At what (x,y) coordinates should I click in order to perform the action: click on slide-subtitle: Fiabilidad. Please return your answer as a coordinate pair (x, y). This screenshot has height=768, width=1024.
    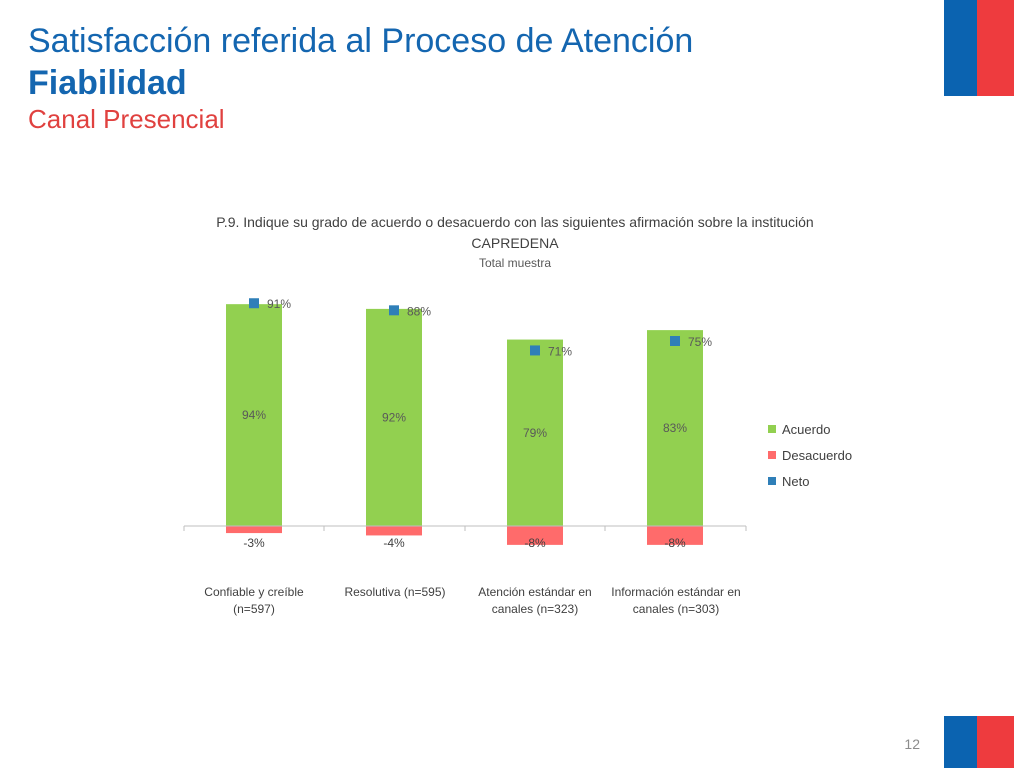
    Looking at the image, I should click on (107, 83).